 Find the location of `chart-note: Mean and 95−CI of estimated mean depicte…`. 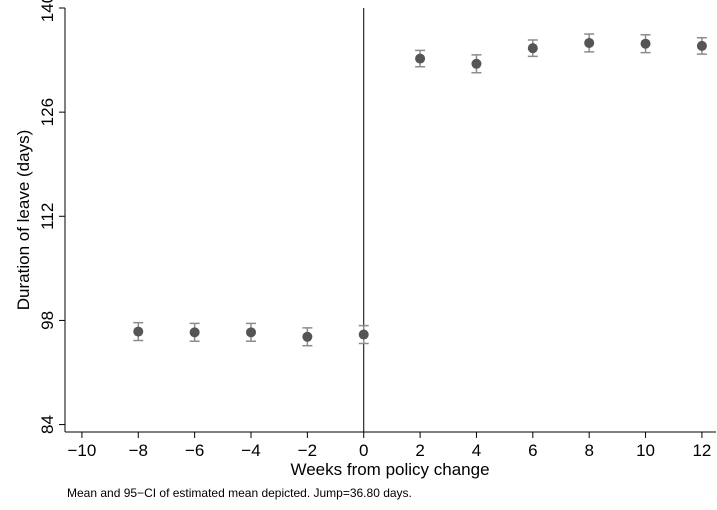

chart-note: Mean and 95−CI of estimated mean depicte… is located at coordinates (239, 493).